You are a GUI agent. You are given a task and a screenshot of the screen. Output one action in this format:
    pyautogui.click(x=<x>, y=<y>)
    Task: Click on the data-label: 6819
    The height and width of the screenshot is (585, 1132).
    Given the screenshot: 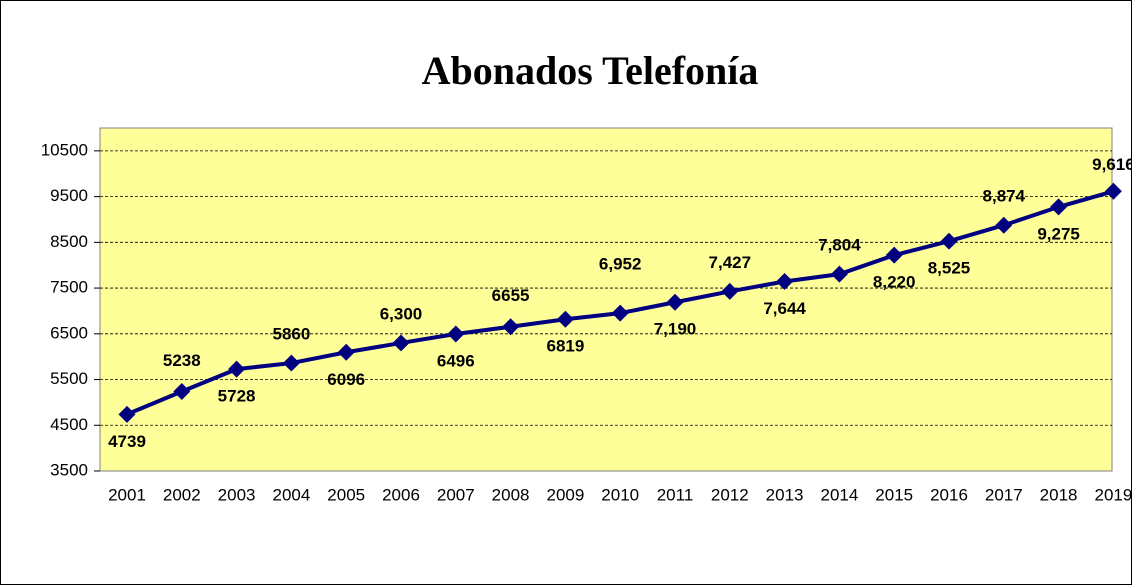 What is the action you would take?
    pyautogui.click(x=565, y=346)
    